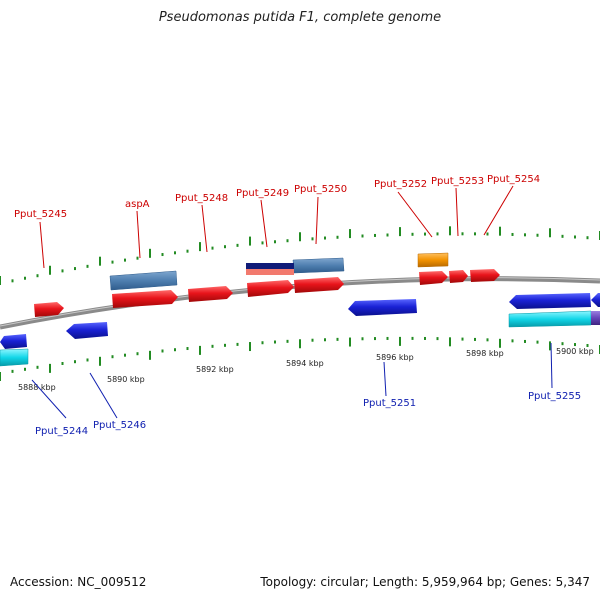 Image resolution: width=600 pixels, height=600 pixels. Describe the element at coordinates (305, 363) in the screenshot. I see `scale-label: 5894 kbp` at that location.